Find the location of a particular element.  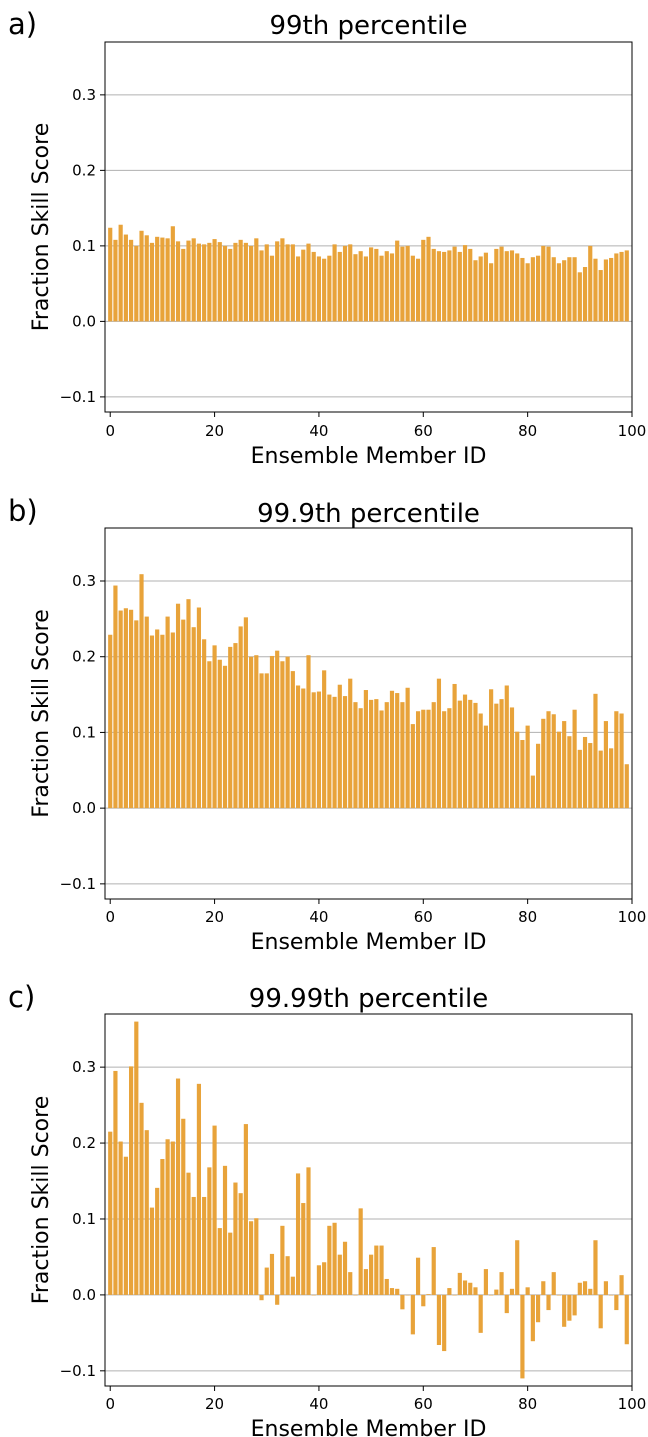

x-axis-label-0: Ensemble Member ID is located at coordinates (369, 456).